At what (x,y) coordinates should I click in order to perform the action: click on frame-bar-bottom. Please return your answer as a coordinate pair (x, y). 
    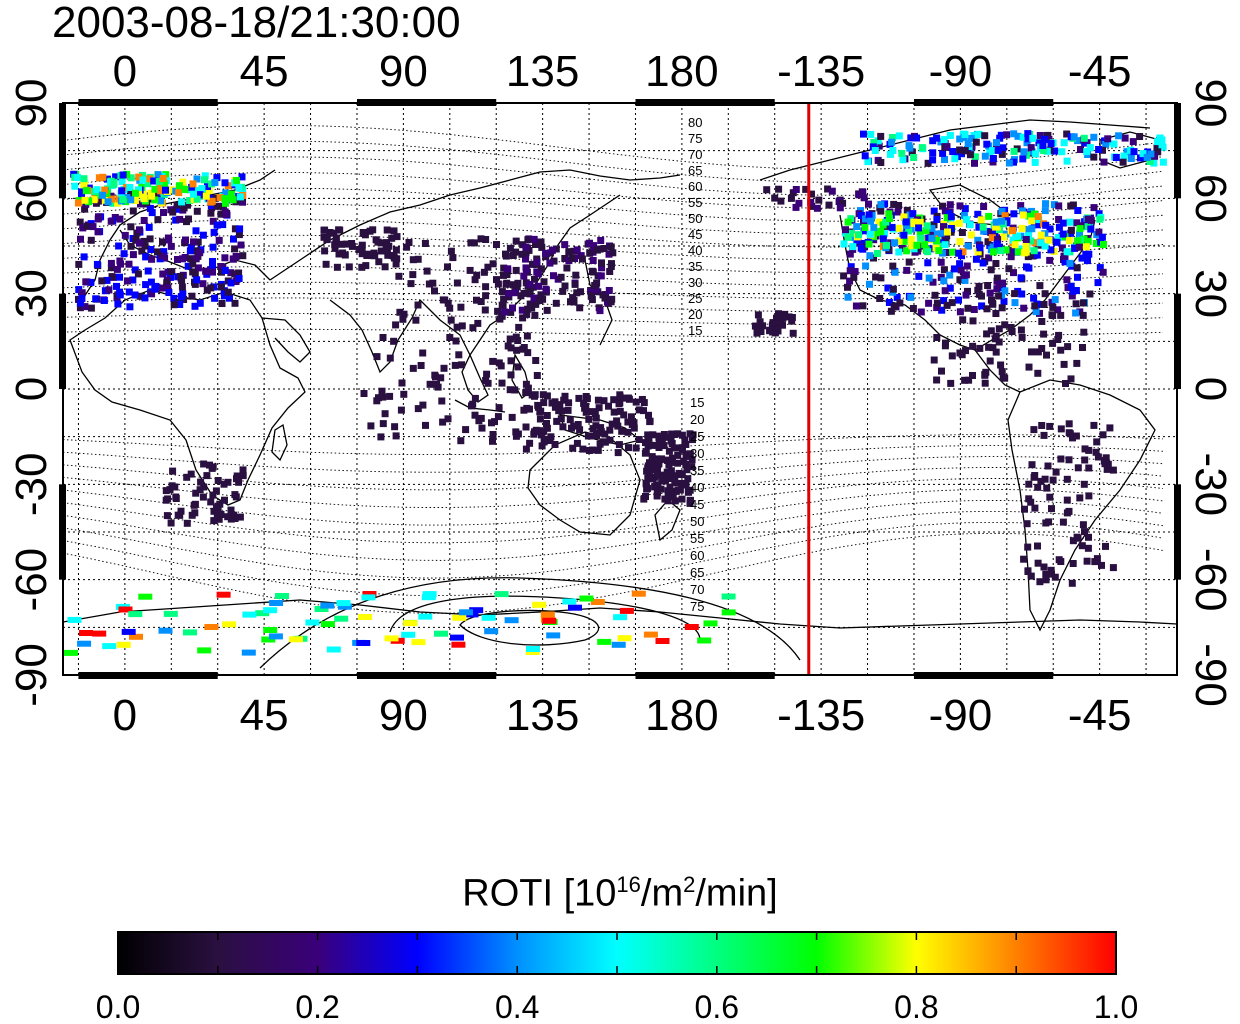
    Looking at the image, I should click on (983, 675).